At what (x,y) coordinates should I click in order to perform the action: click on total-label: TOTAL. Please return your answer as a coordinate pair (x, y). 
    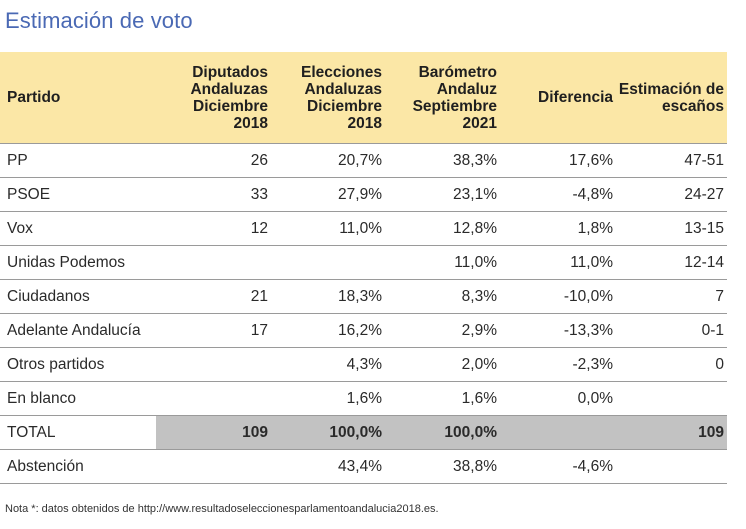
    Looking at the image, I should click on (78, 432).